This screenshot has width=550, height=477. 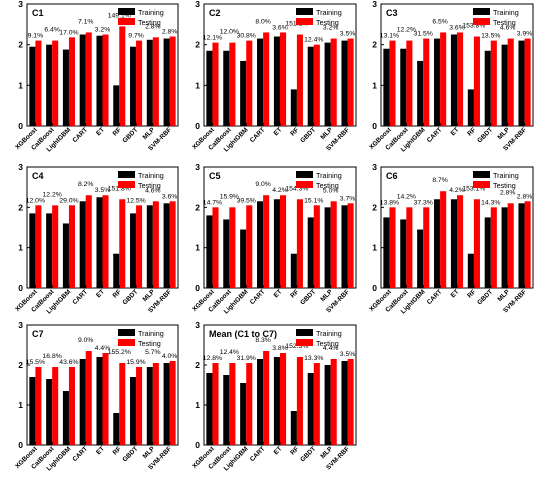 I want to click on y-tick-label: 3, so click(x=374, y=4).